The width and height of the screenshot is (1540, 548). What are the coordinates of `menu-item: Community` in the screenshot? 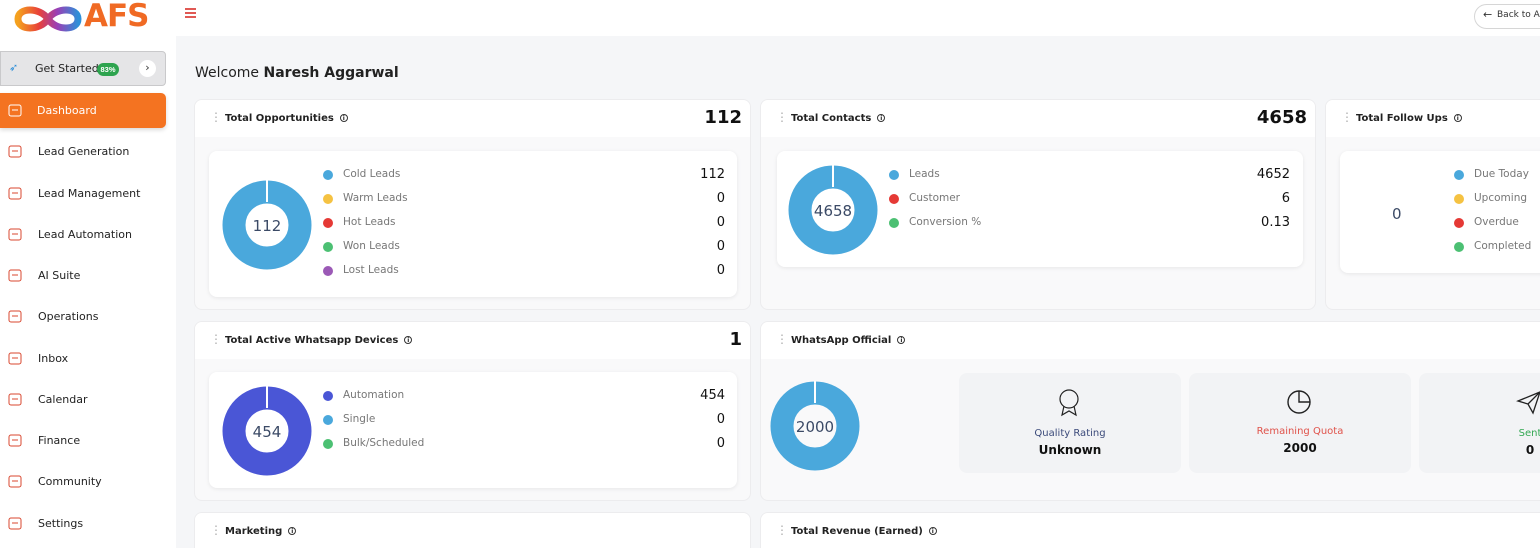 It's located at (83, 481).